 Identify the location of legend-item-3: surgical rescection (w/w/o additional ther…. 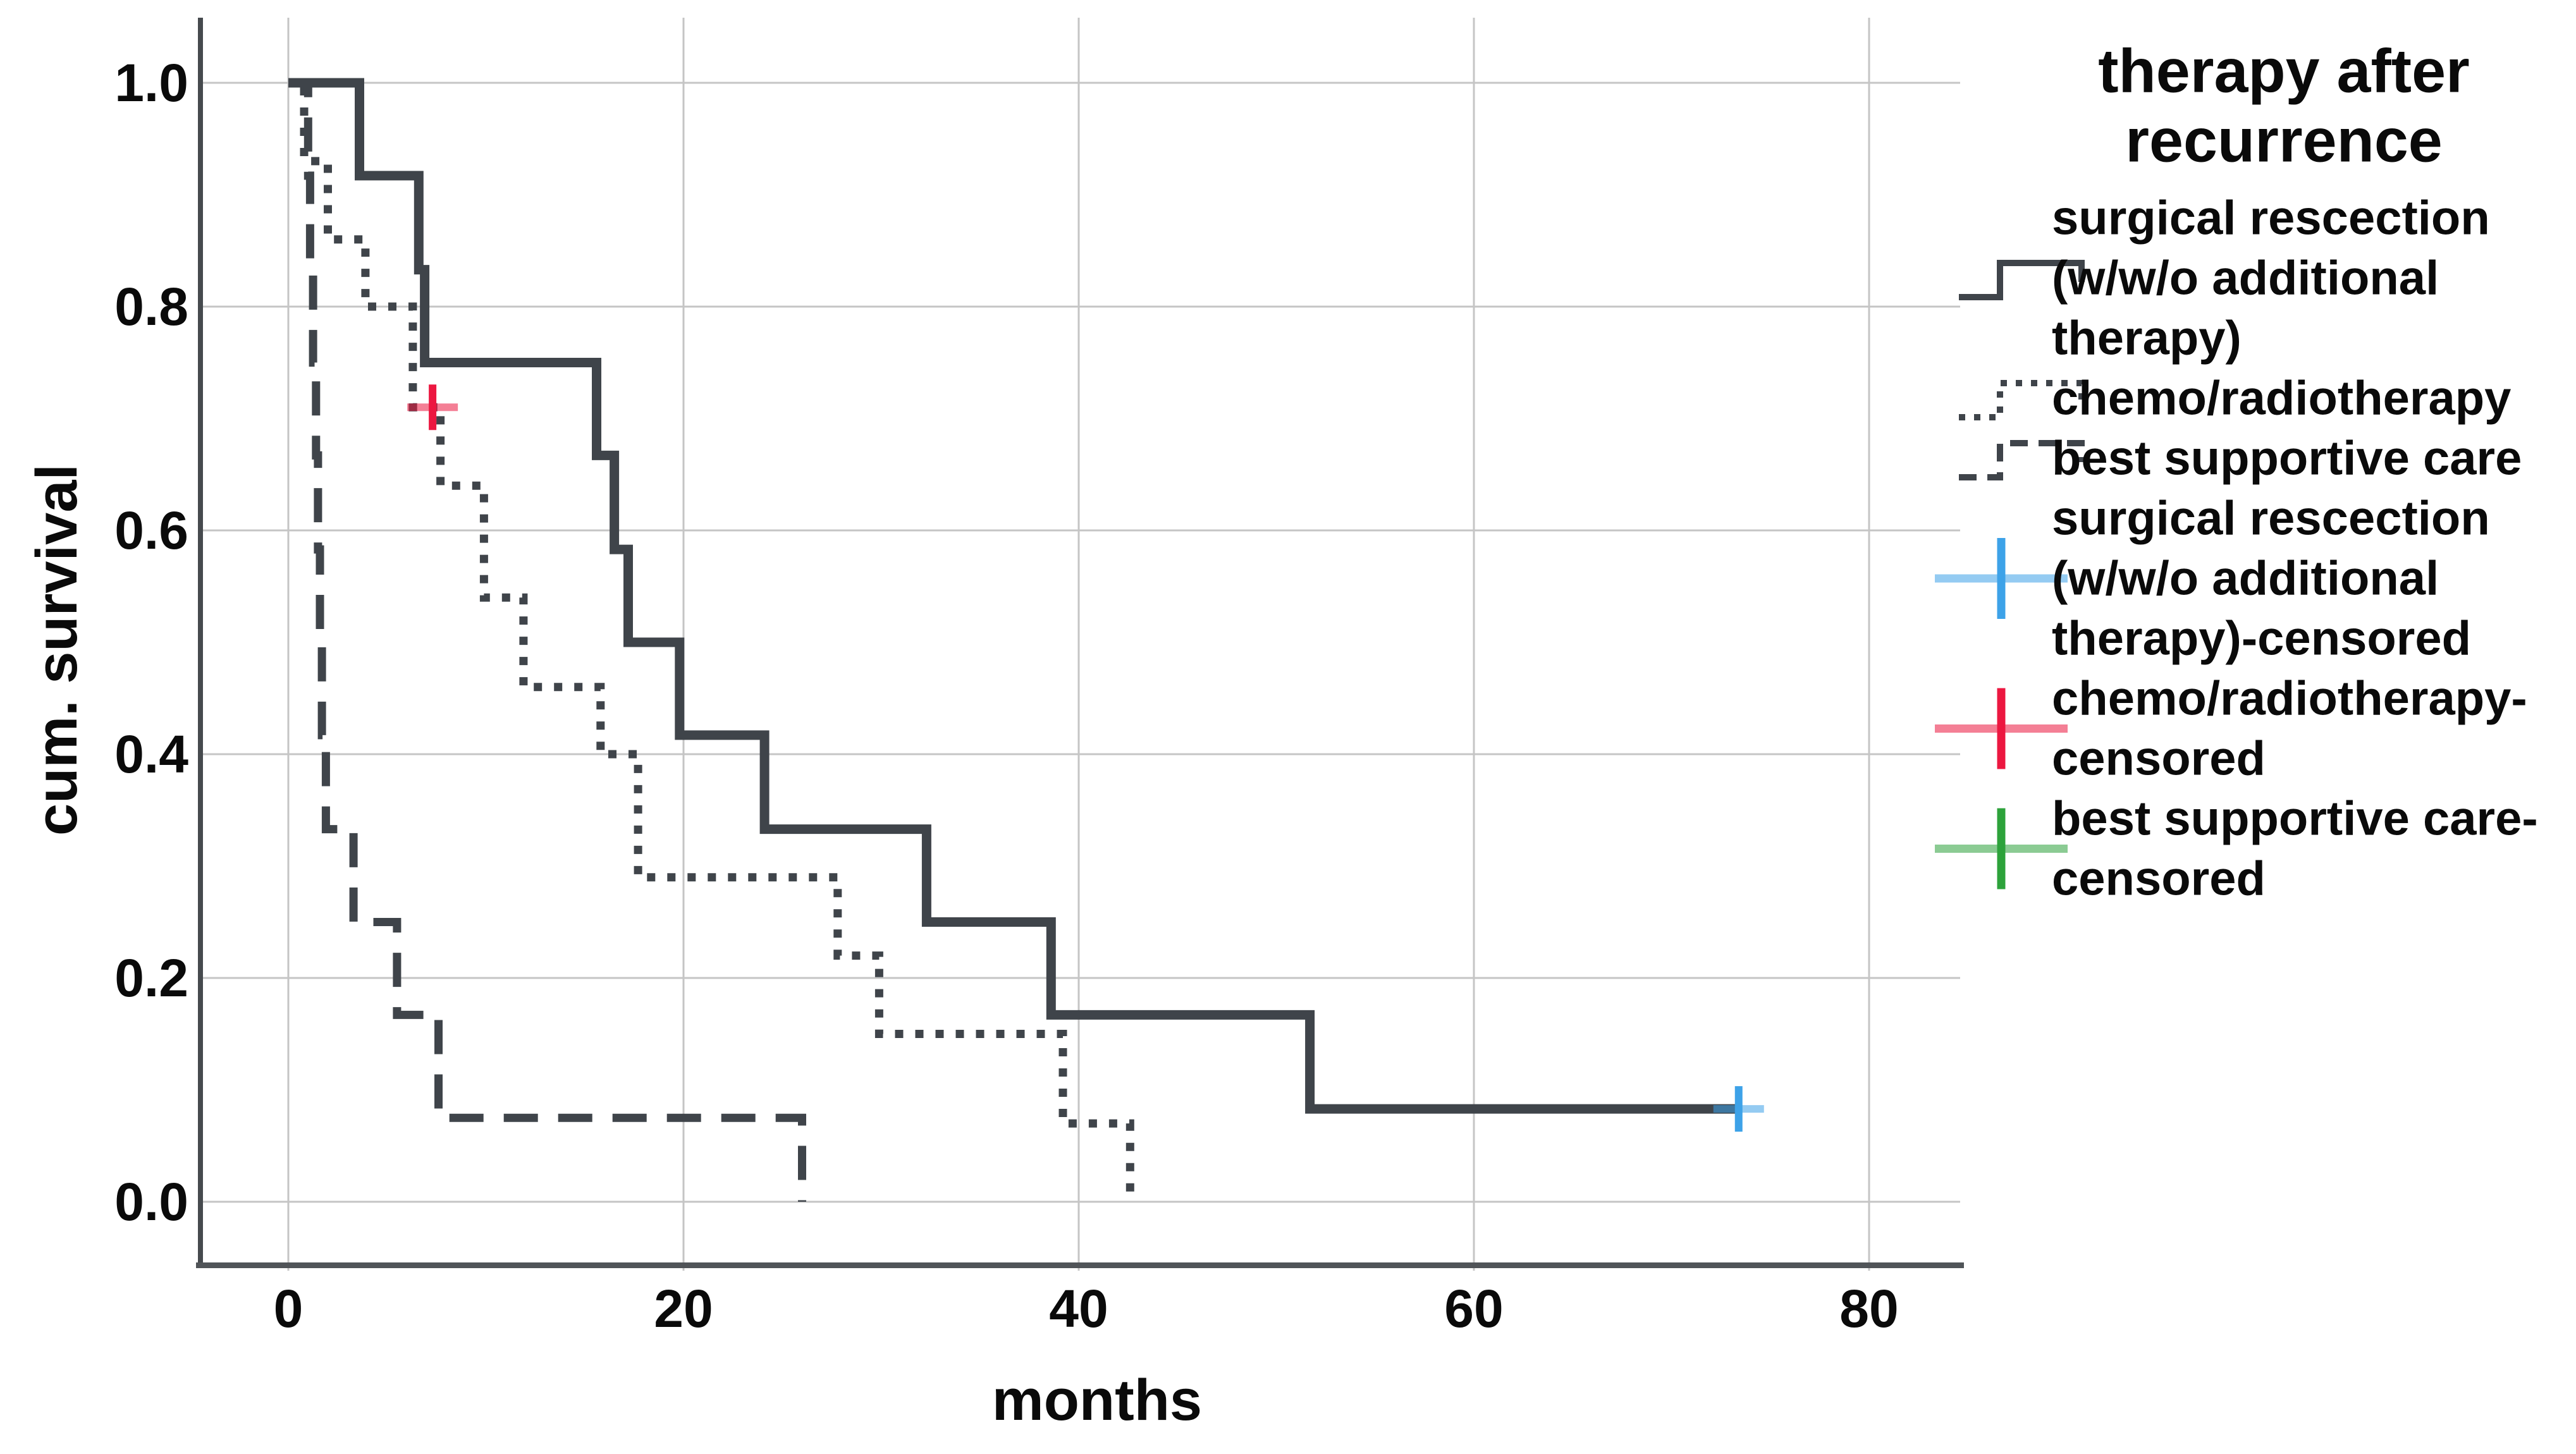
(2212, 579).